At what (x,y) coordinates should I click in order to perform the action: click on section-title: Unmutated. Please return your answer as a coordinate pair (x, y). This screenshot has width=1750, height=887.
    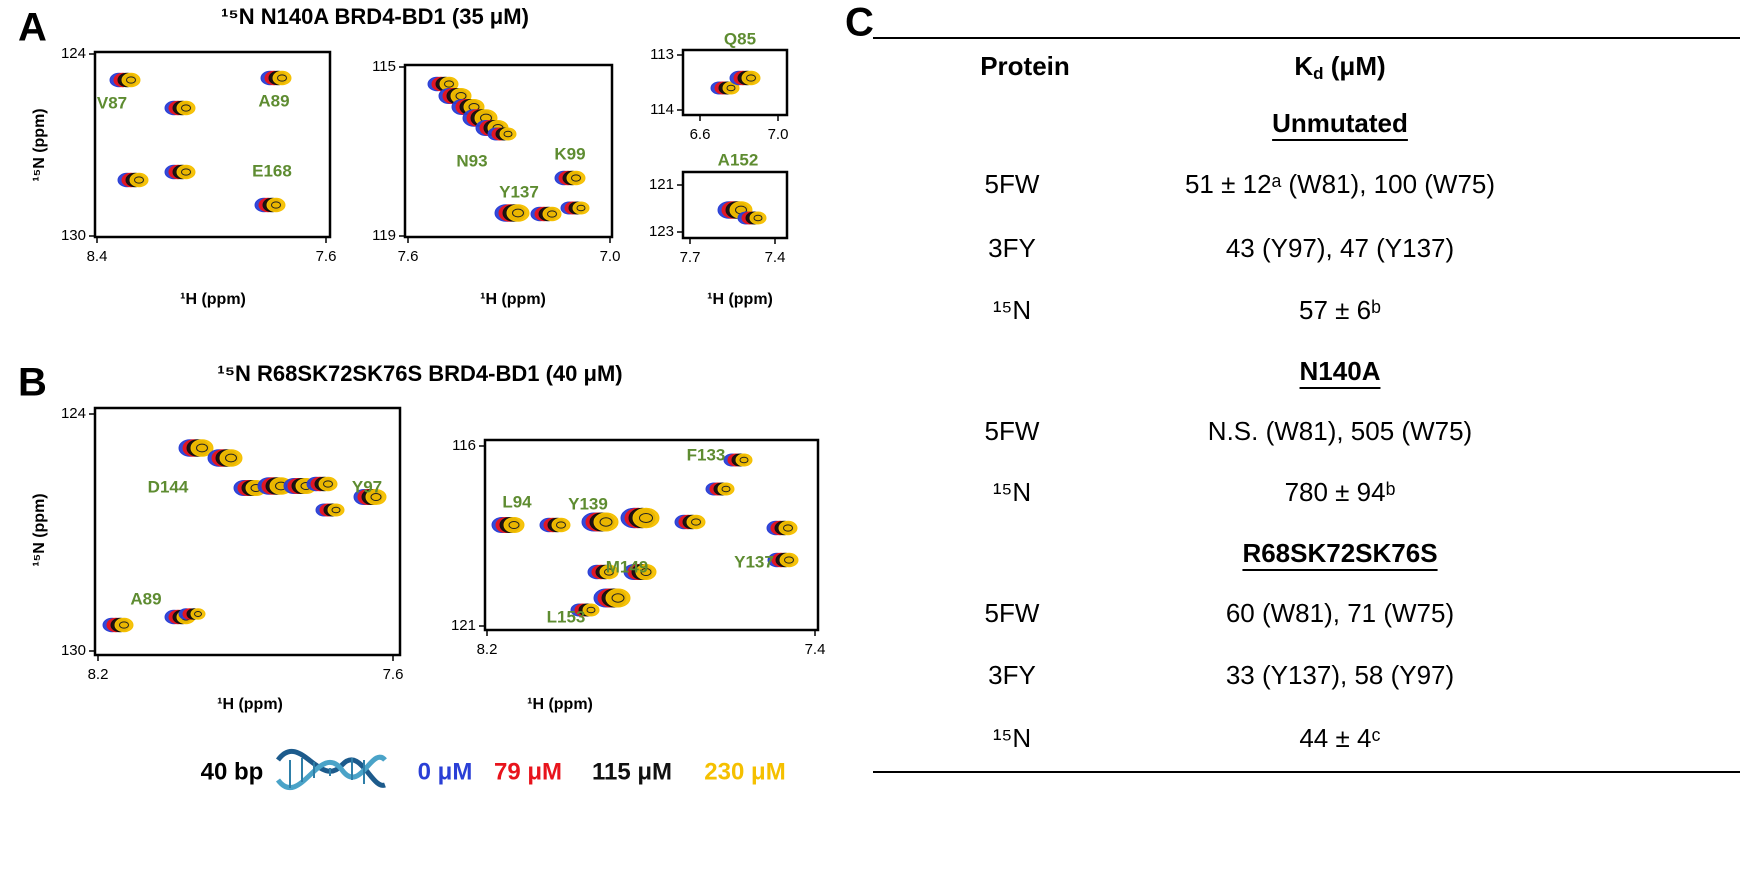
    Looking at the image, I should click on (1340, 123).